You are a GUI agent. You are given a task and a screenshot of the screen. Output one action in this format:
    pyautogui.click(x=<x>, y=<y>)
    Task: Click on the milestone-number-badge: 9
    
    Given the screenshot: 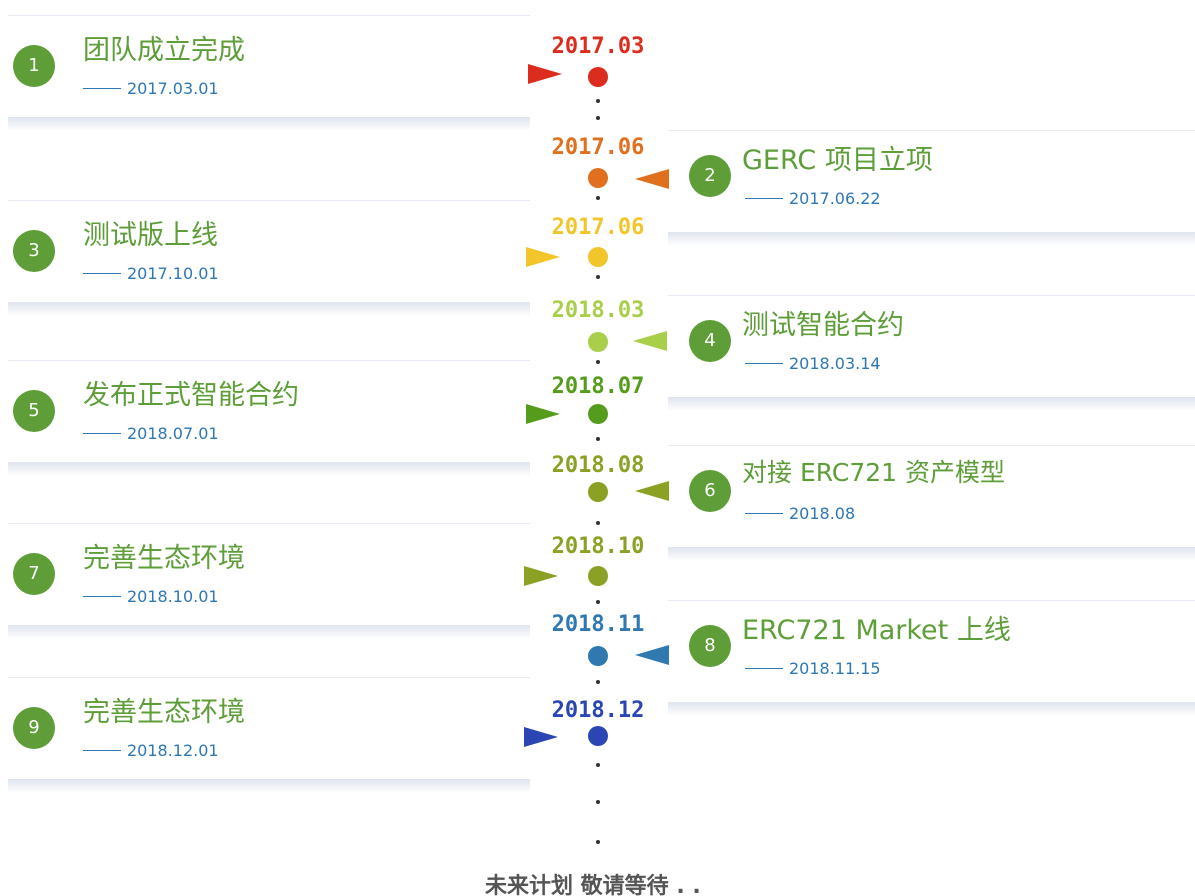 What is the action you would take?
    pyautogui.click(x=34, y=728)
    